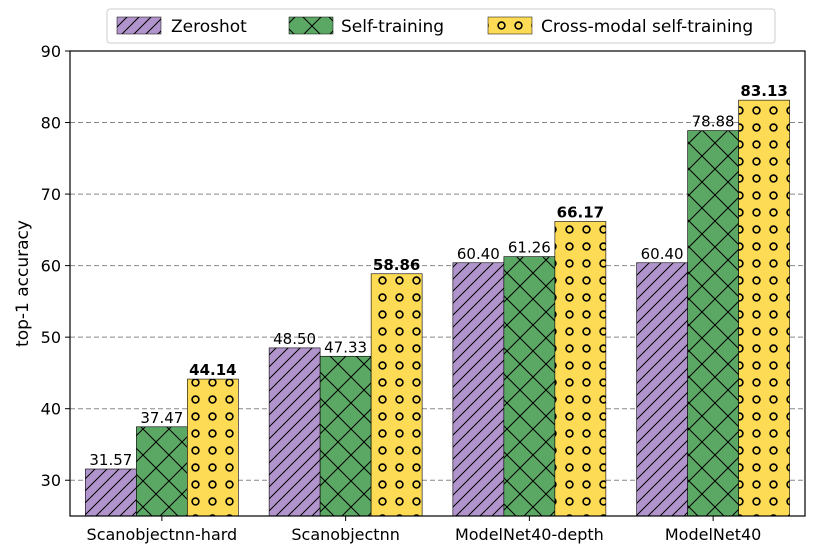  I want to click on y-tick-label: 50, so click(51, 337).